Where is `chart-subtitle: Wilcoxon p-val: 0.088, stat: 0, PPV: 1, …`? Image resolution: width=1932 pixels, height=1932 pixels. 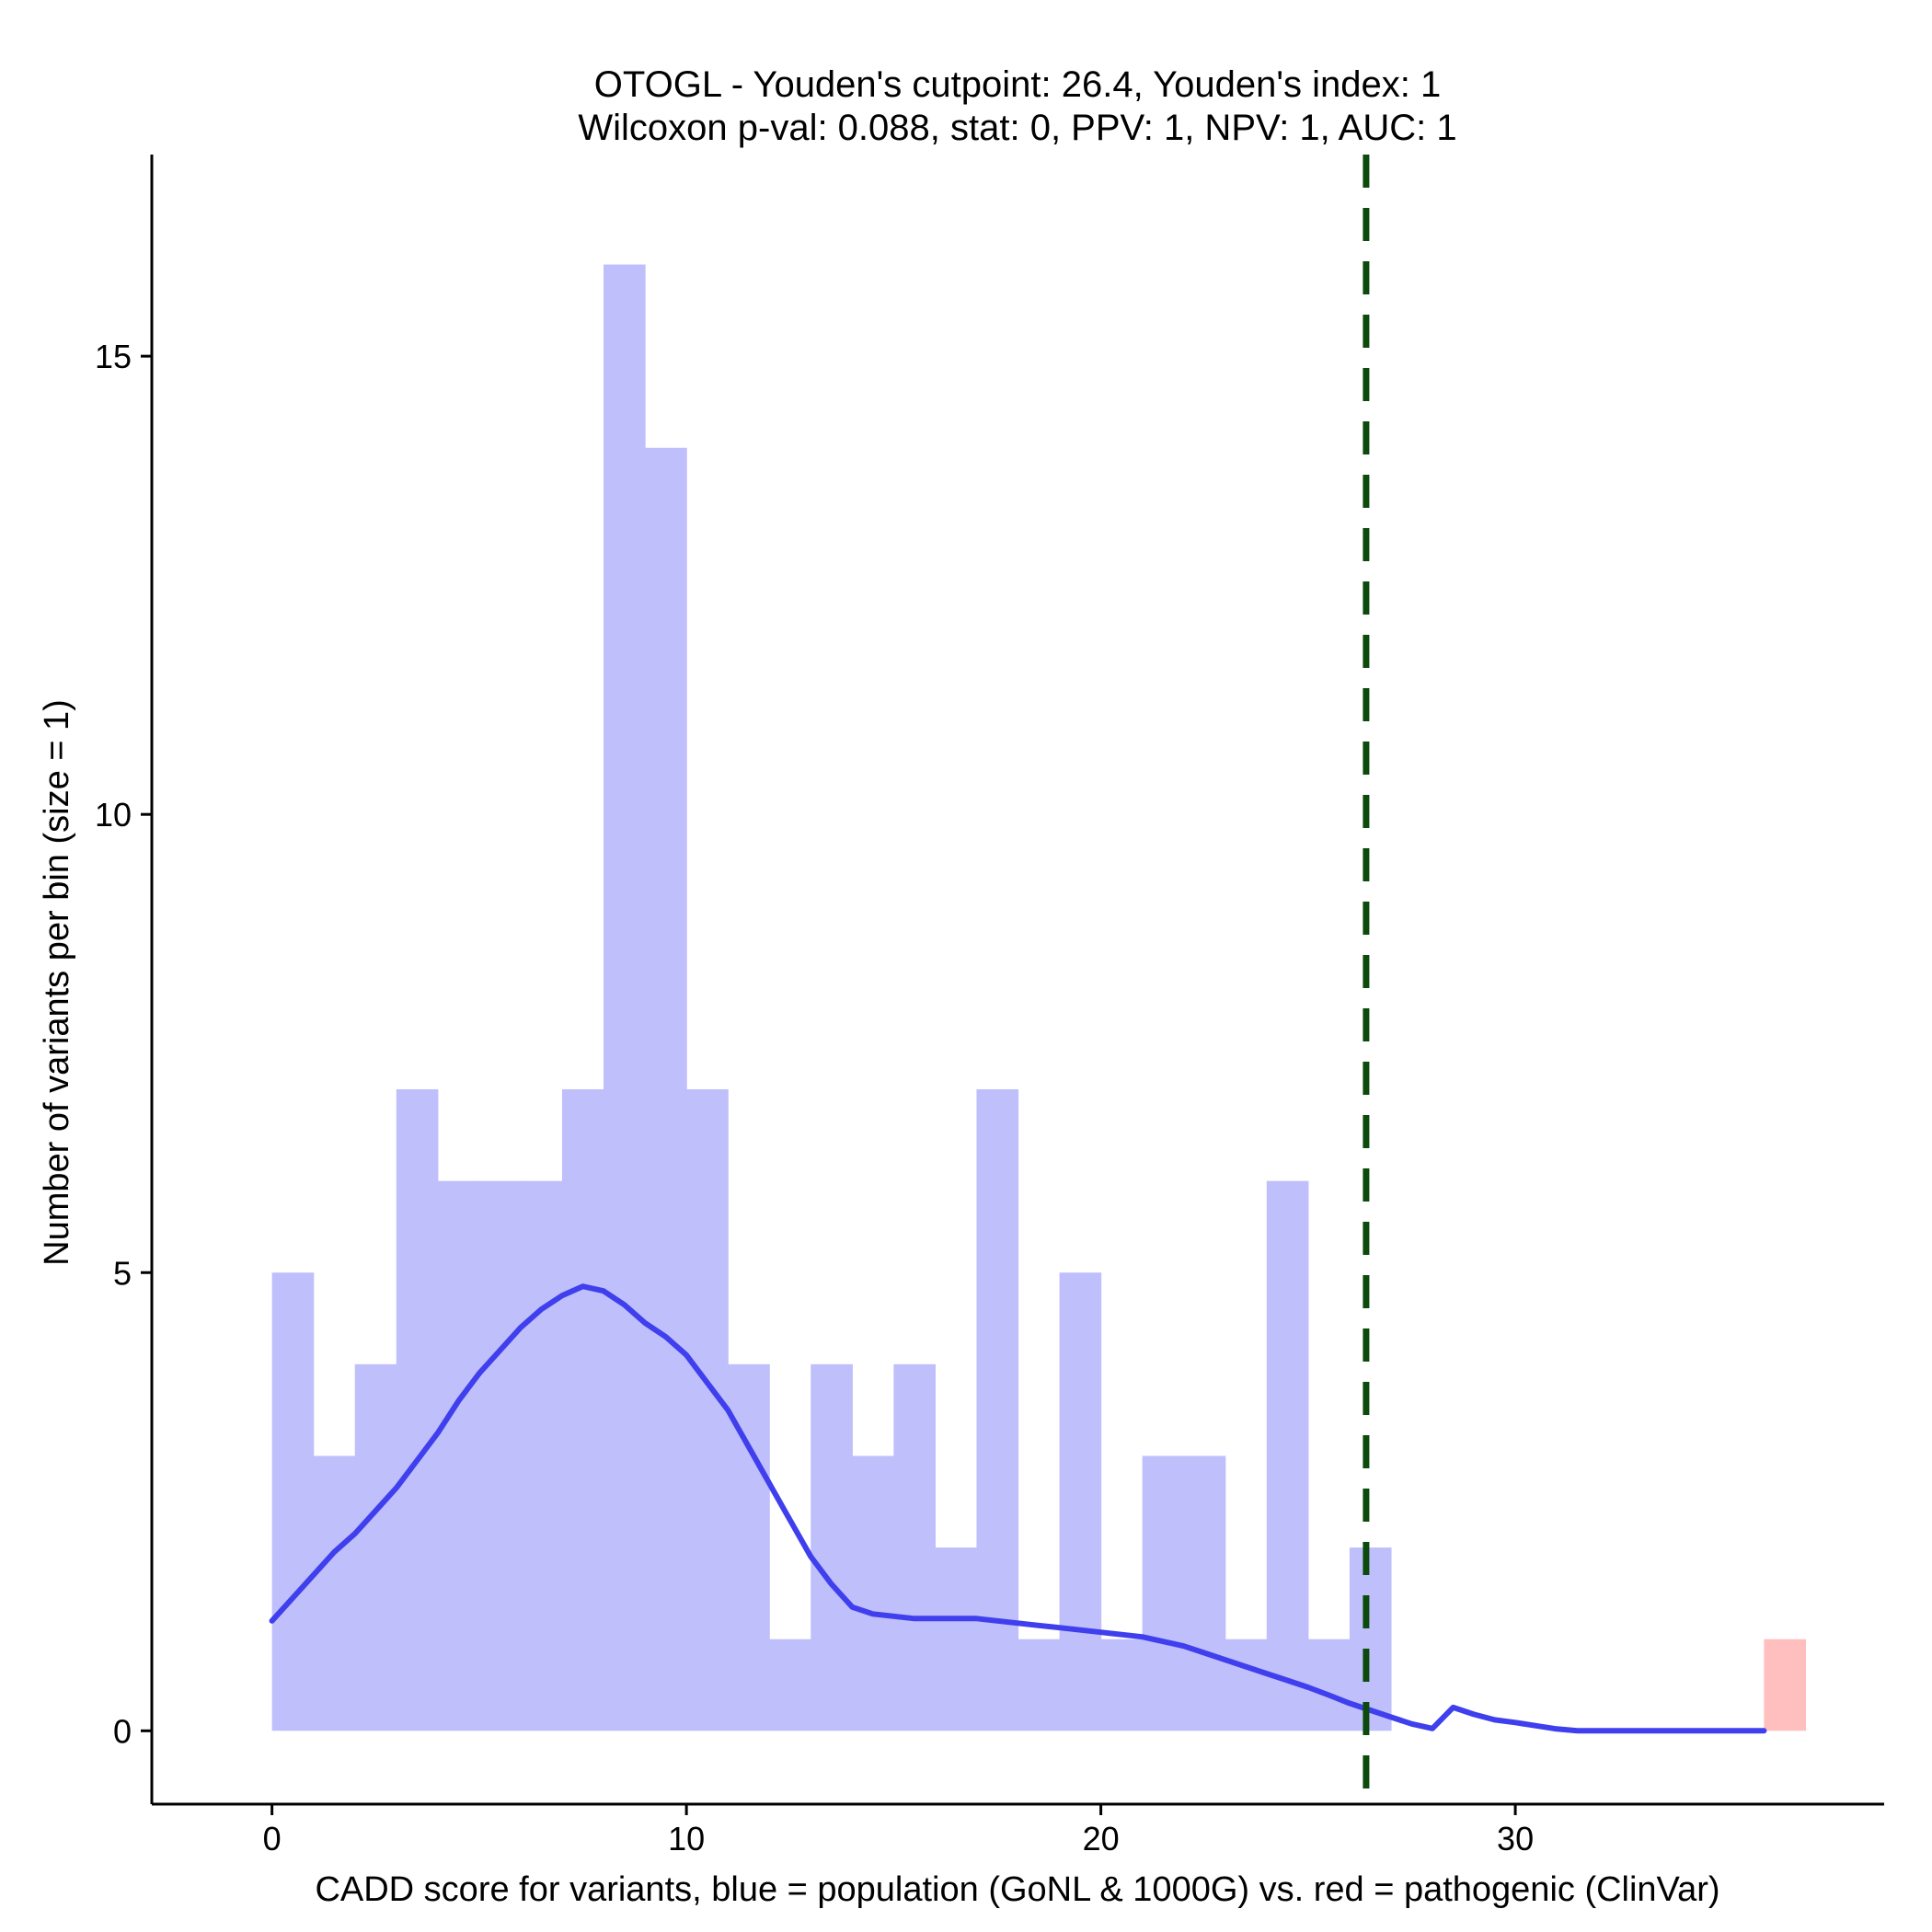
chart-subtitle: Wilcoxon p-val: 0.088, stat: 0, PPV: 1, … is located at coordinates (1017, 128).